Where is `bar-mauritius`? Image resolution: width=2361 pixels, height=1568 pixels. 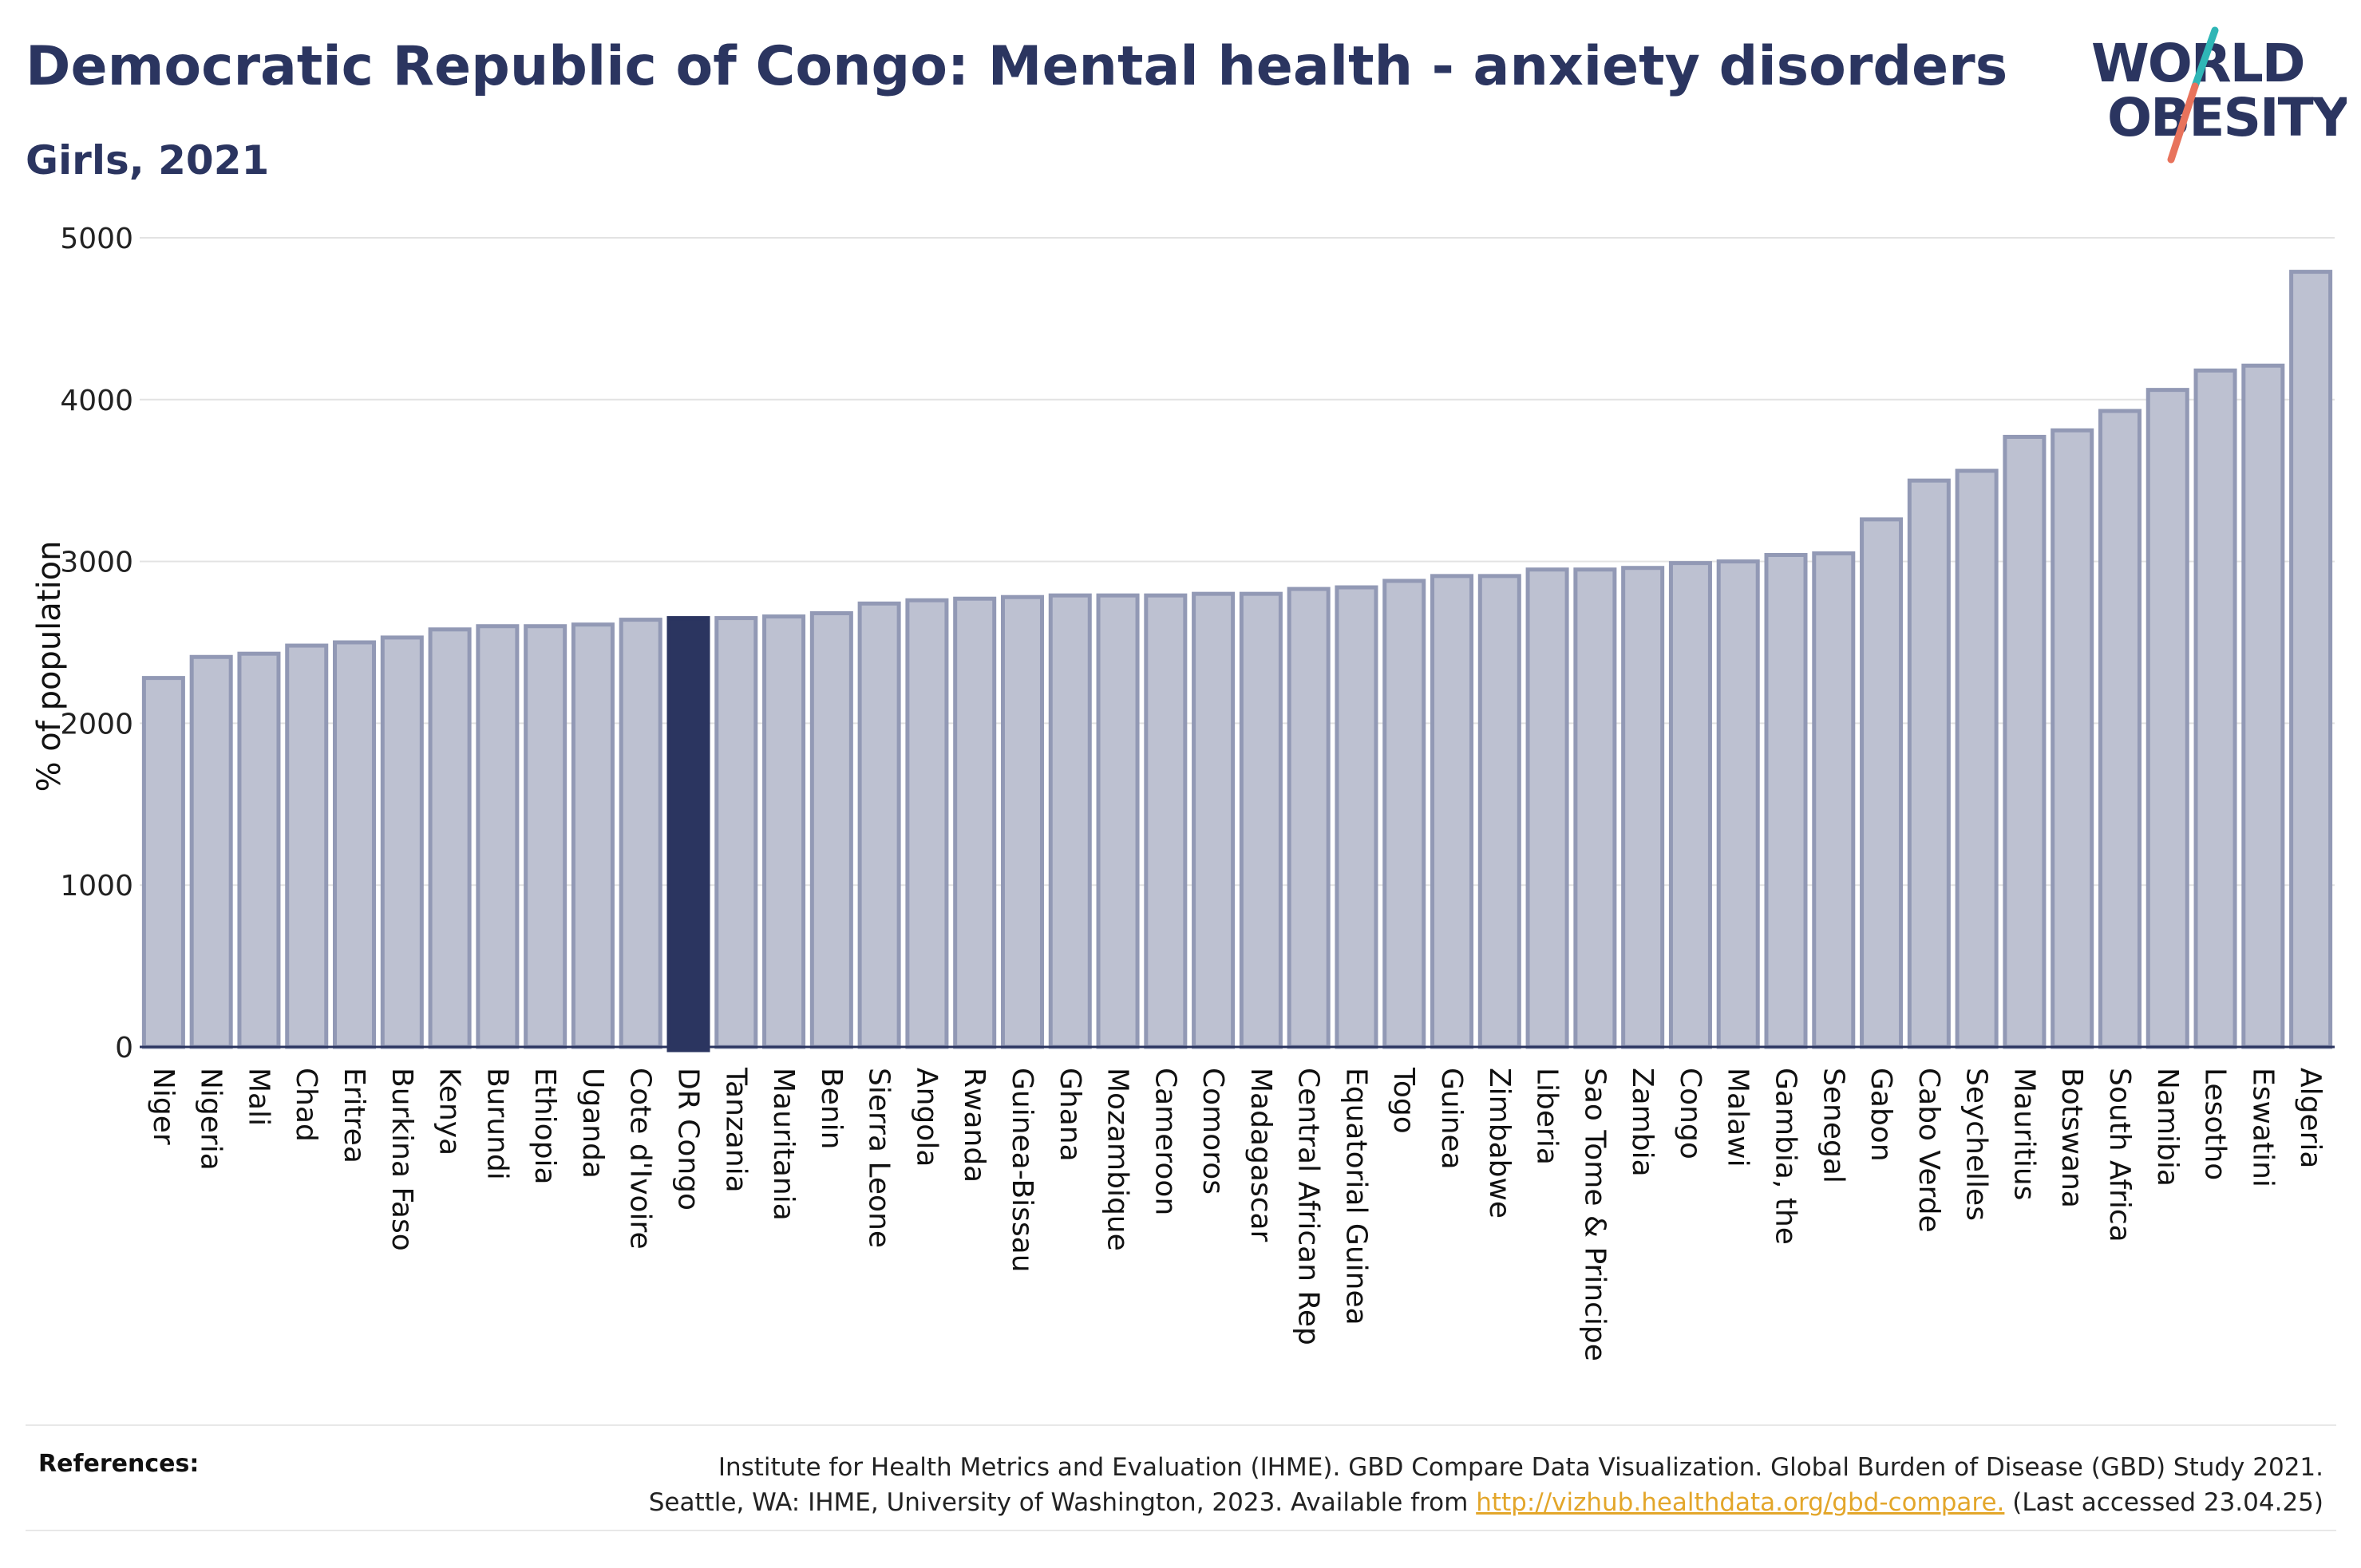
bar-mauritius is located at coordinates (2025, 741).